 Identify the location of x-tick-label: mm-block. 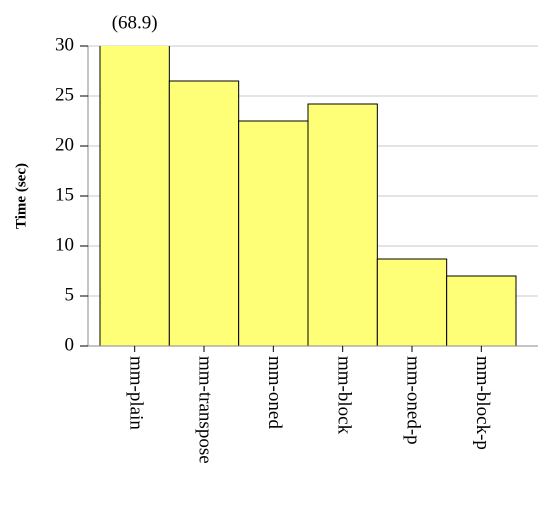
(343, 395).